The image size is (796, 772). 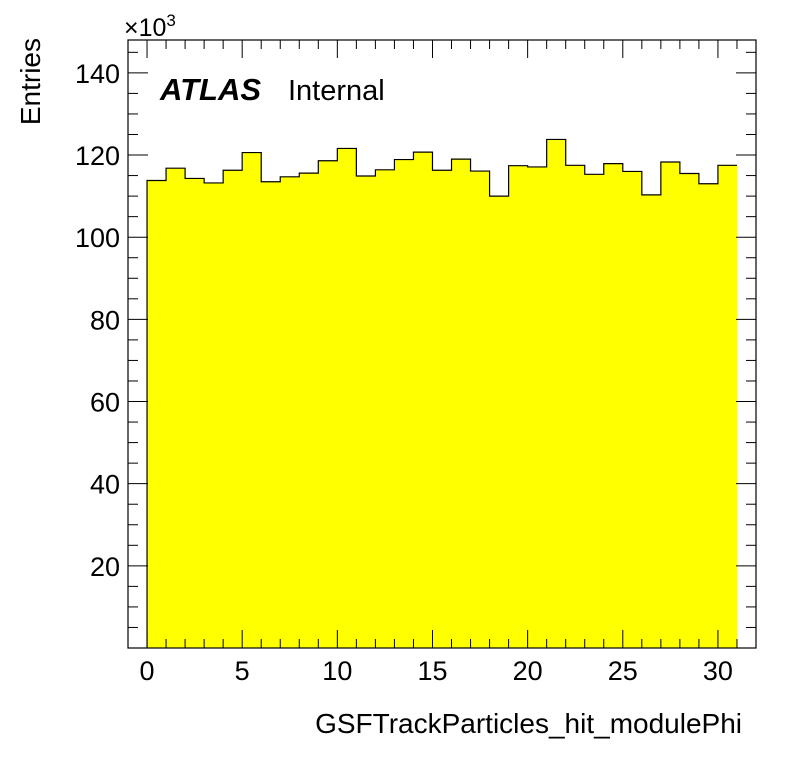 I want to click on x-tick-label: 20, so click(x=528, y=671).